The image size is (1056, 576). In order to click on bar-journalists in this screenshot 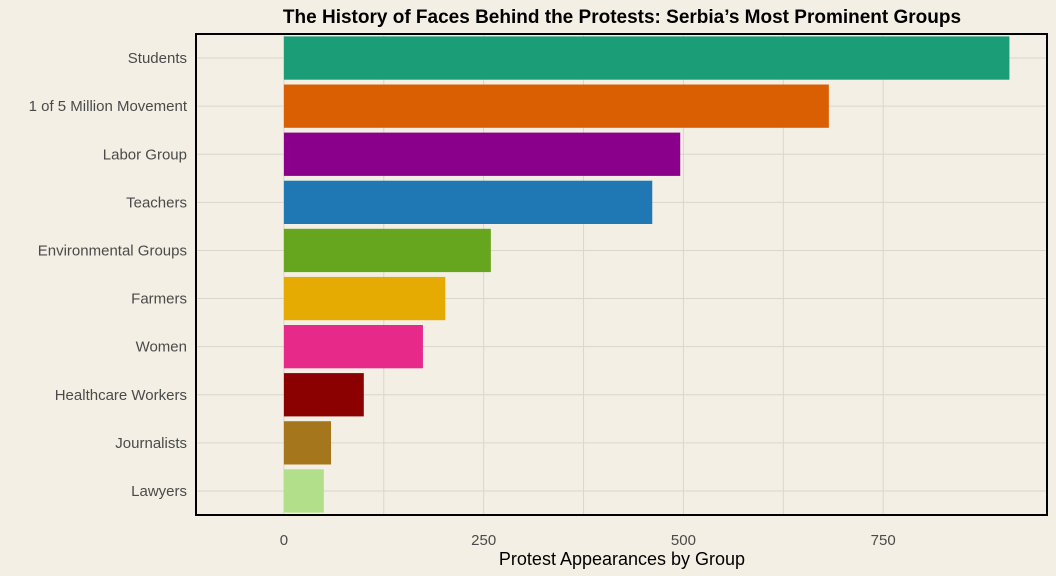, I will do `click(307, 443)`.